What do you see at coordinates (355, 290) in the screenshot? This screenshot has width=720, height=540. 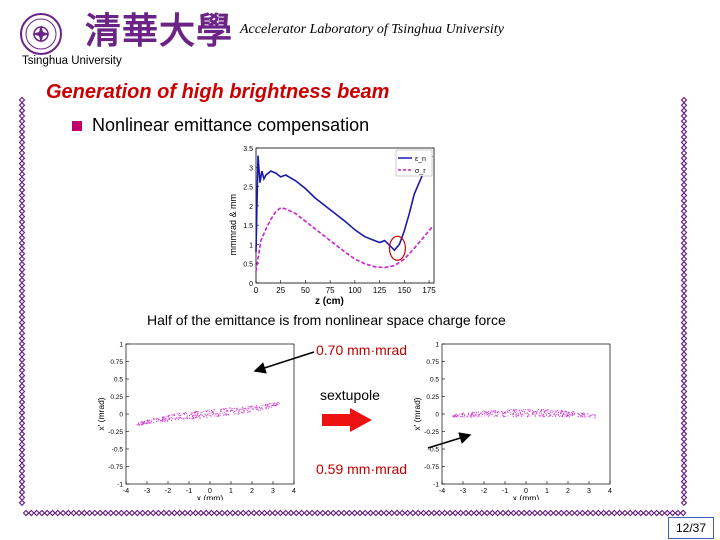 I see `x-tick-label: 100` at bounding box center [355, 290].